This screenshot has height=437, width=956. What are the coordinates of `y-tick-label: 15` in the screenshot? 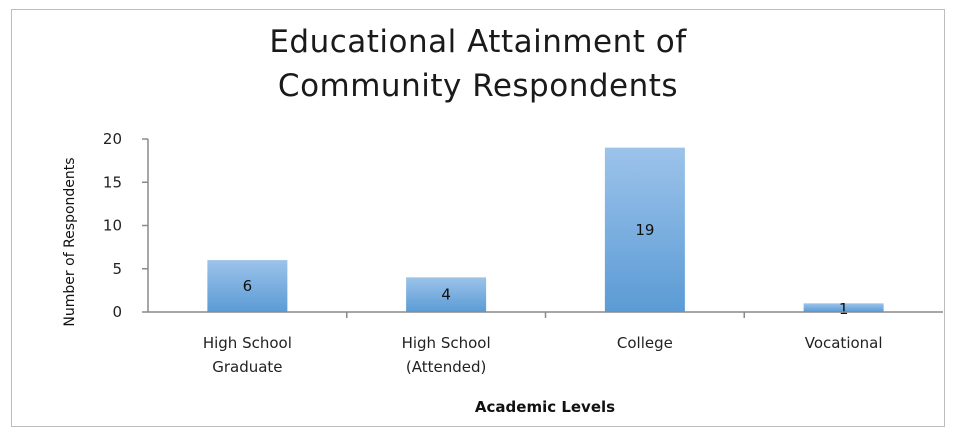 It's located at (112, 182).